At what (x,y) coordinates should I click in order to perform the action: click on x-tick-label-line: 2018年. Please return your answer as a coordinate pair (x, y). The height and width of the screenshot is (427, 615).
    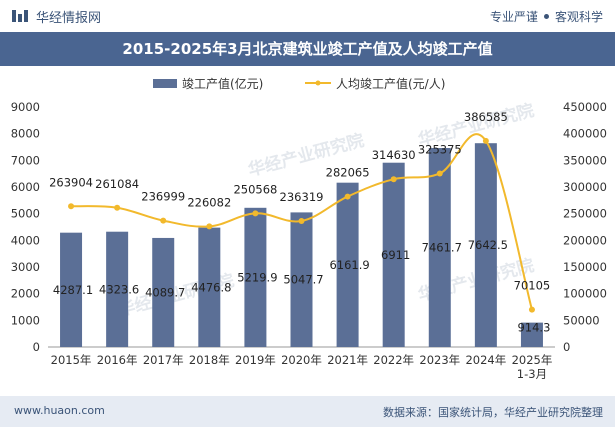
    Looking at the image, I should click on (209, 360).